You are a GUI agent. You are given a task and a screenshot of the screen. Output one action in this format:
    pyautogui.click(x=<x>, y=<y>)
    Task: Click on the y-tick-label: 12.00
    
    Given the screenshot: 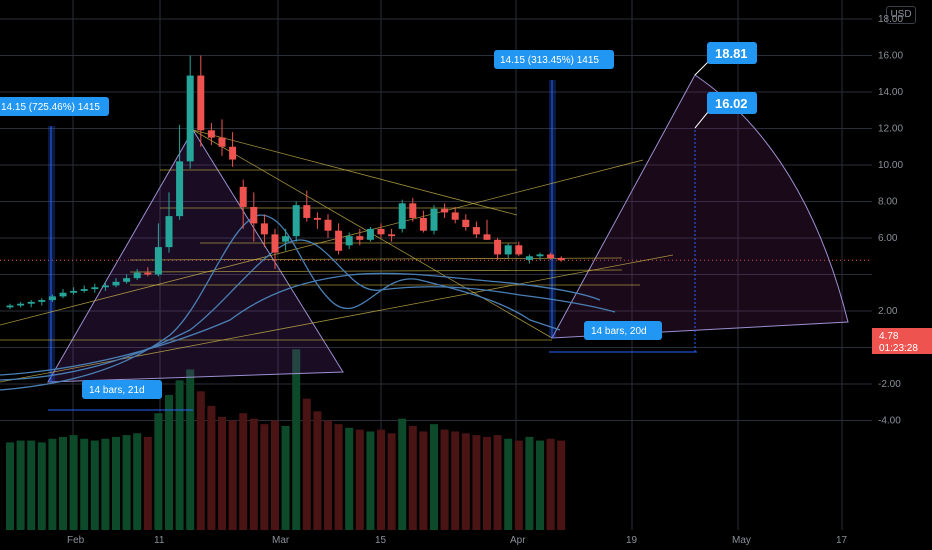 What is the action you would take?
    pyautogui.click(x=890, y=129)
    